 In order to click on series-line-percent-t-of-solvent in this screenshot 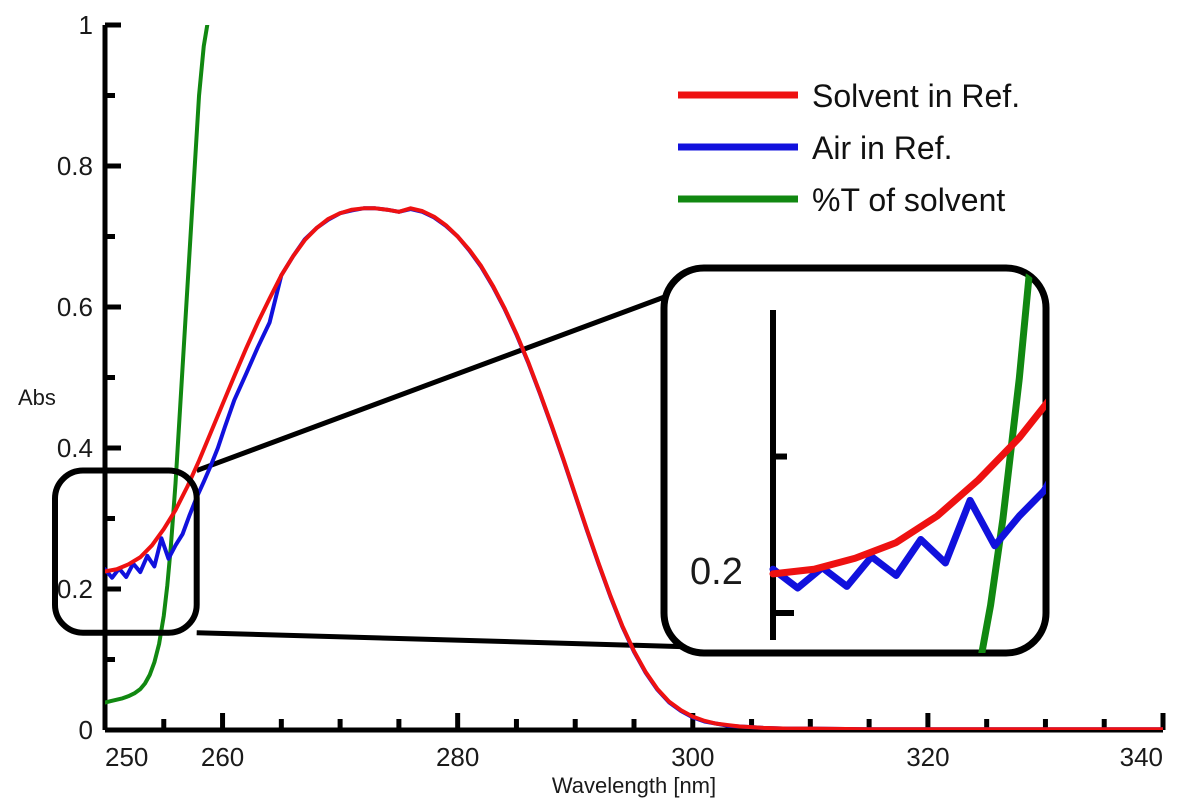, I will do `click(157, 365)`.